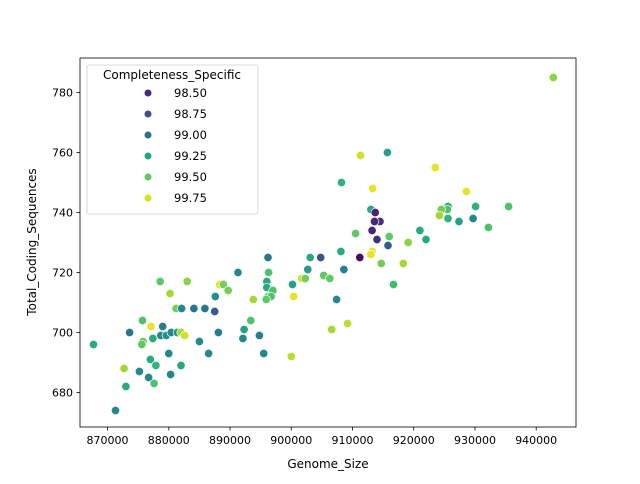  What do you see at coordinates (327, 464) in the screenshot?
I see `x-axis-label: Genome_Size` at bounding box center [327, 464].